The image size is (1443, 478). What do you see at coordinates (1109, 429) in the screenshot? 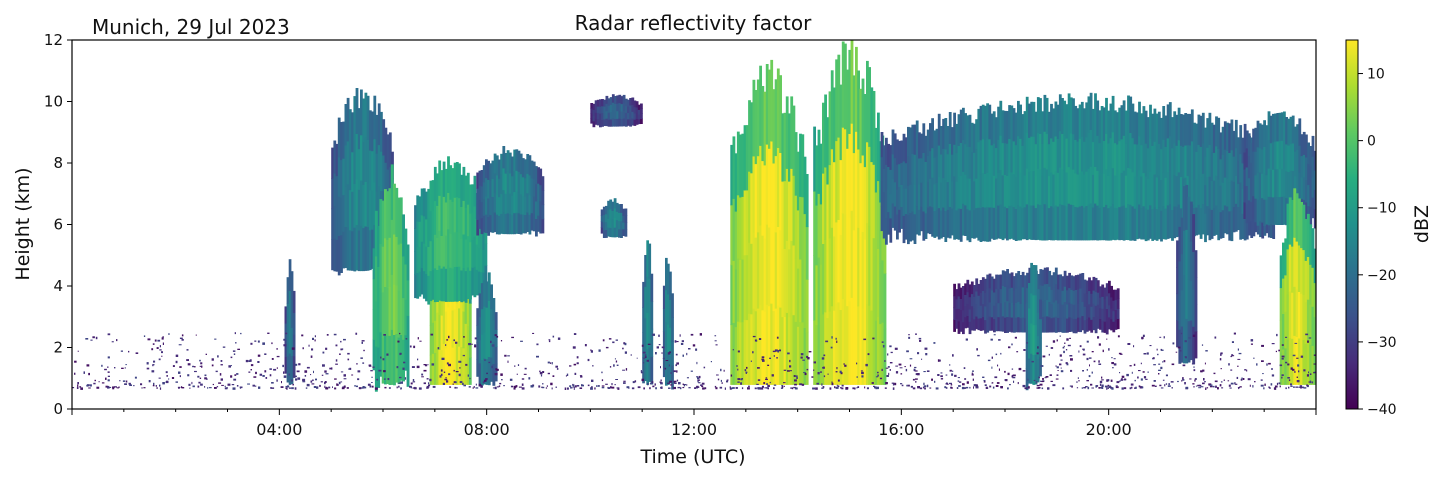
I see `x-tick-label: 20:00` at bounding box center [1109, 429].